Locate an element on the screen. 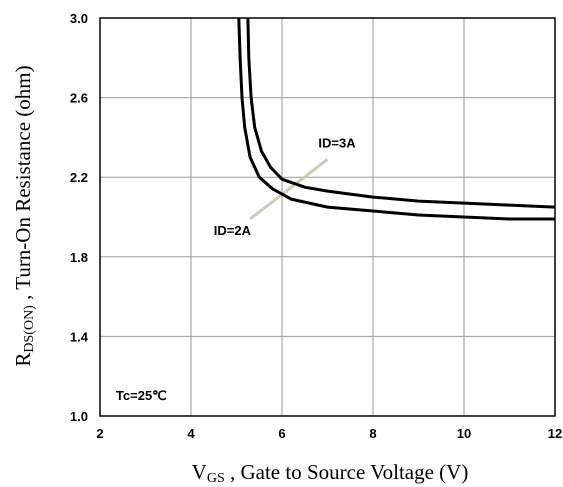 This screenshot has height=487, width=563. y-tick-label: 3.0 is located at coordinates (79, 18).